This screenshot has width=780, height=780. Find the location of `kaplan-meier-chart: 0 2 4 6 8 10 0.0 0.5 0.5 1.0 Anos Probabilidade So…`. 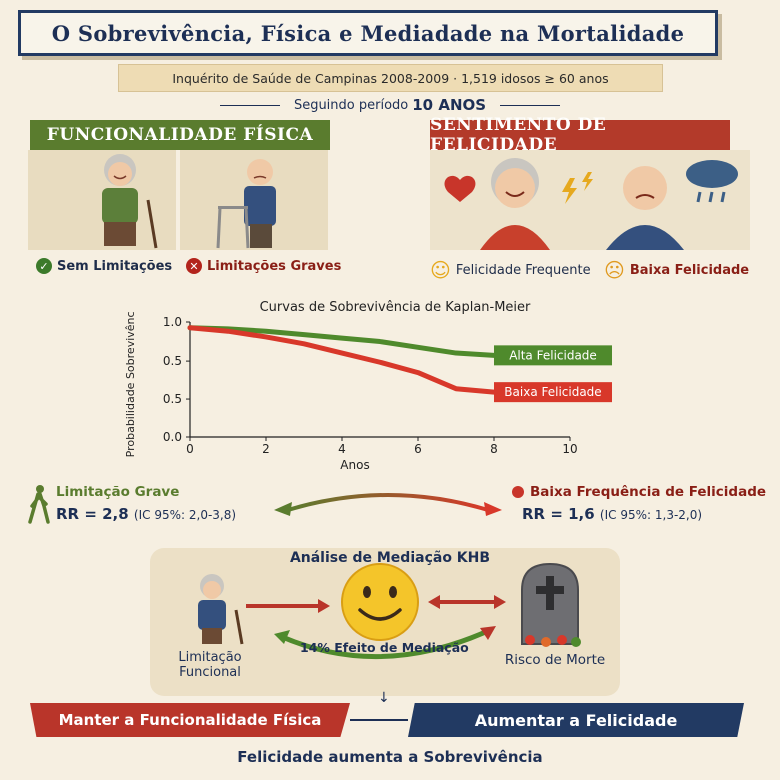

kaplan-meier-chart: 0 2 4 6 8 10 0.0 0.5 0.5 1.0 Anos Probabilidade So… is located at coordinates (368, 392).